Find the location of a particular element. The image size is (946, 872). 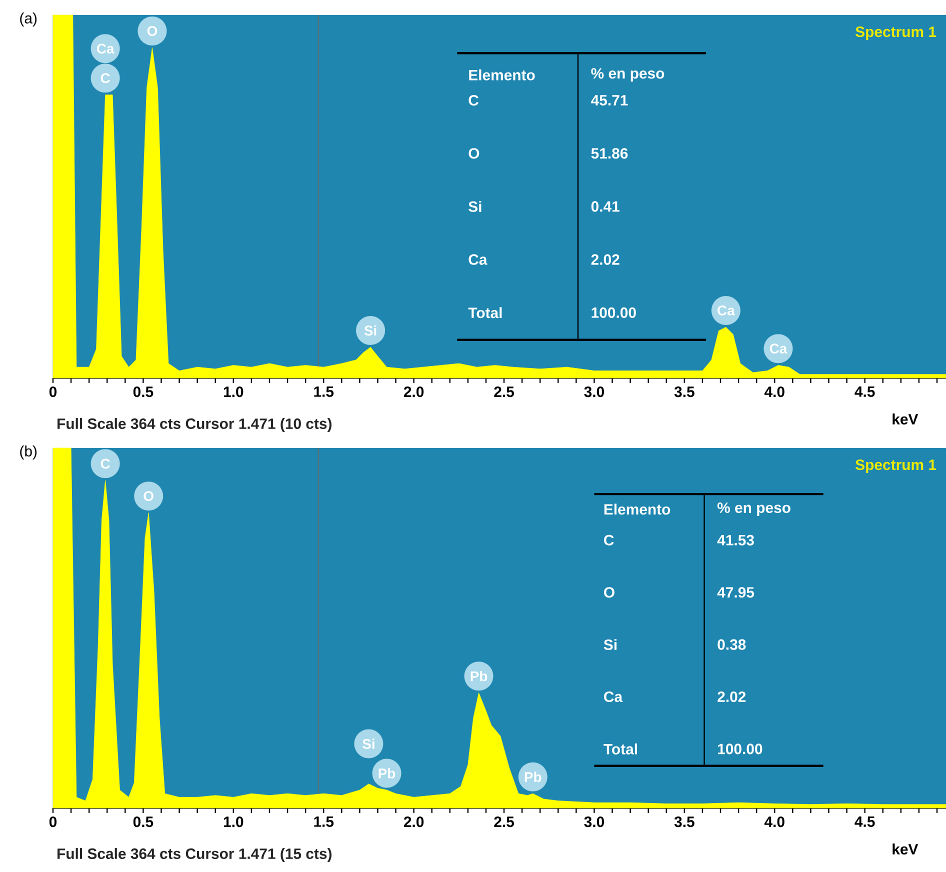

annotation: 45.71 is located at coordinates (609, 100).